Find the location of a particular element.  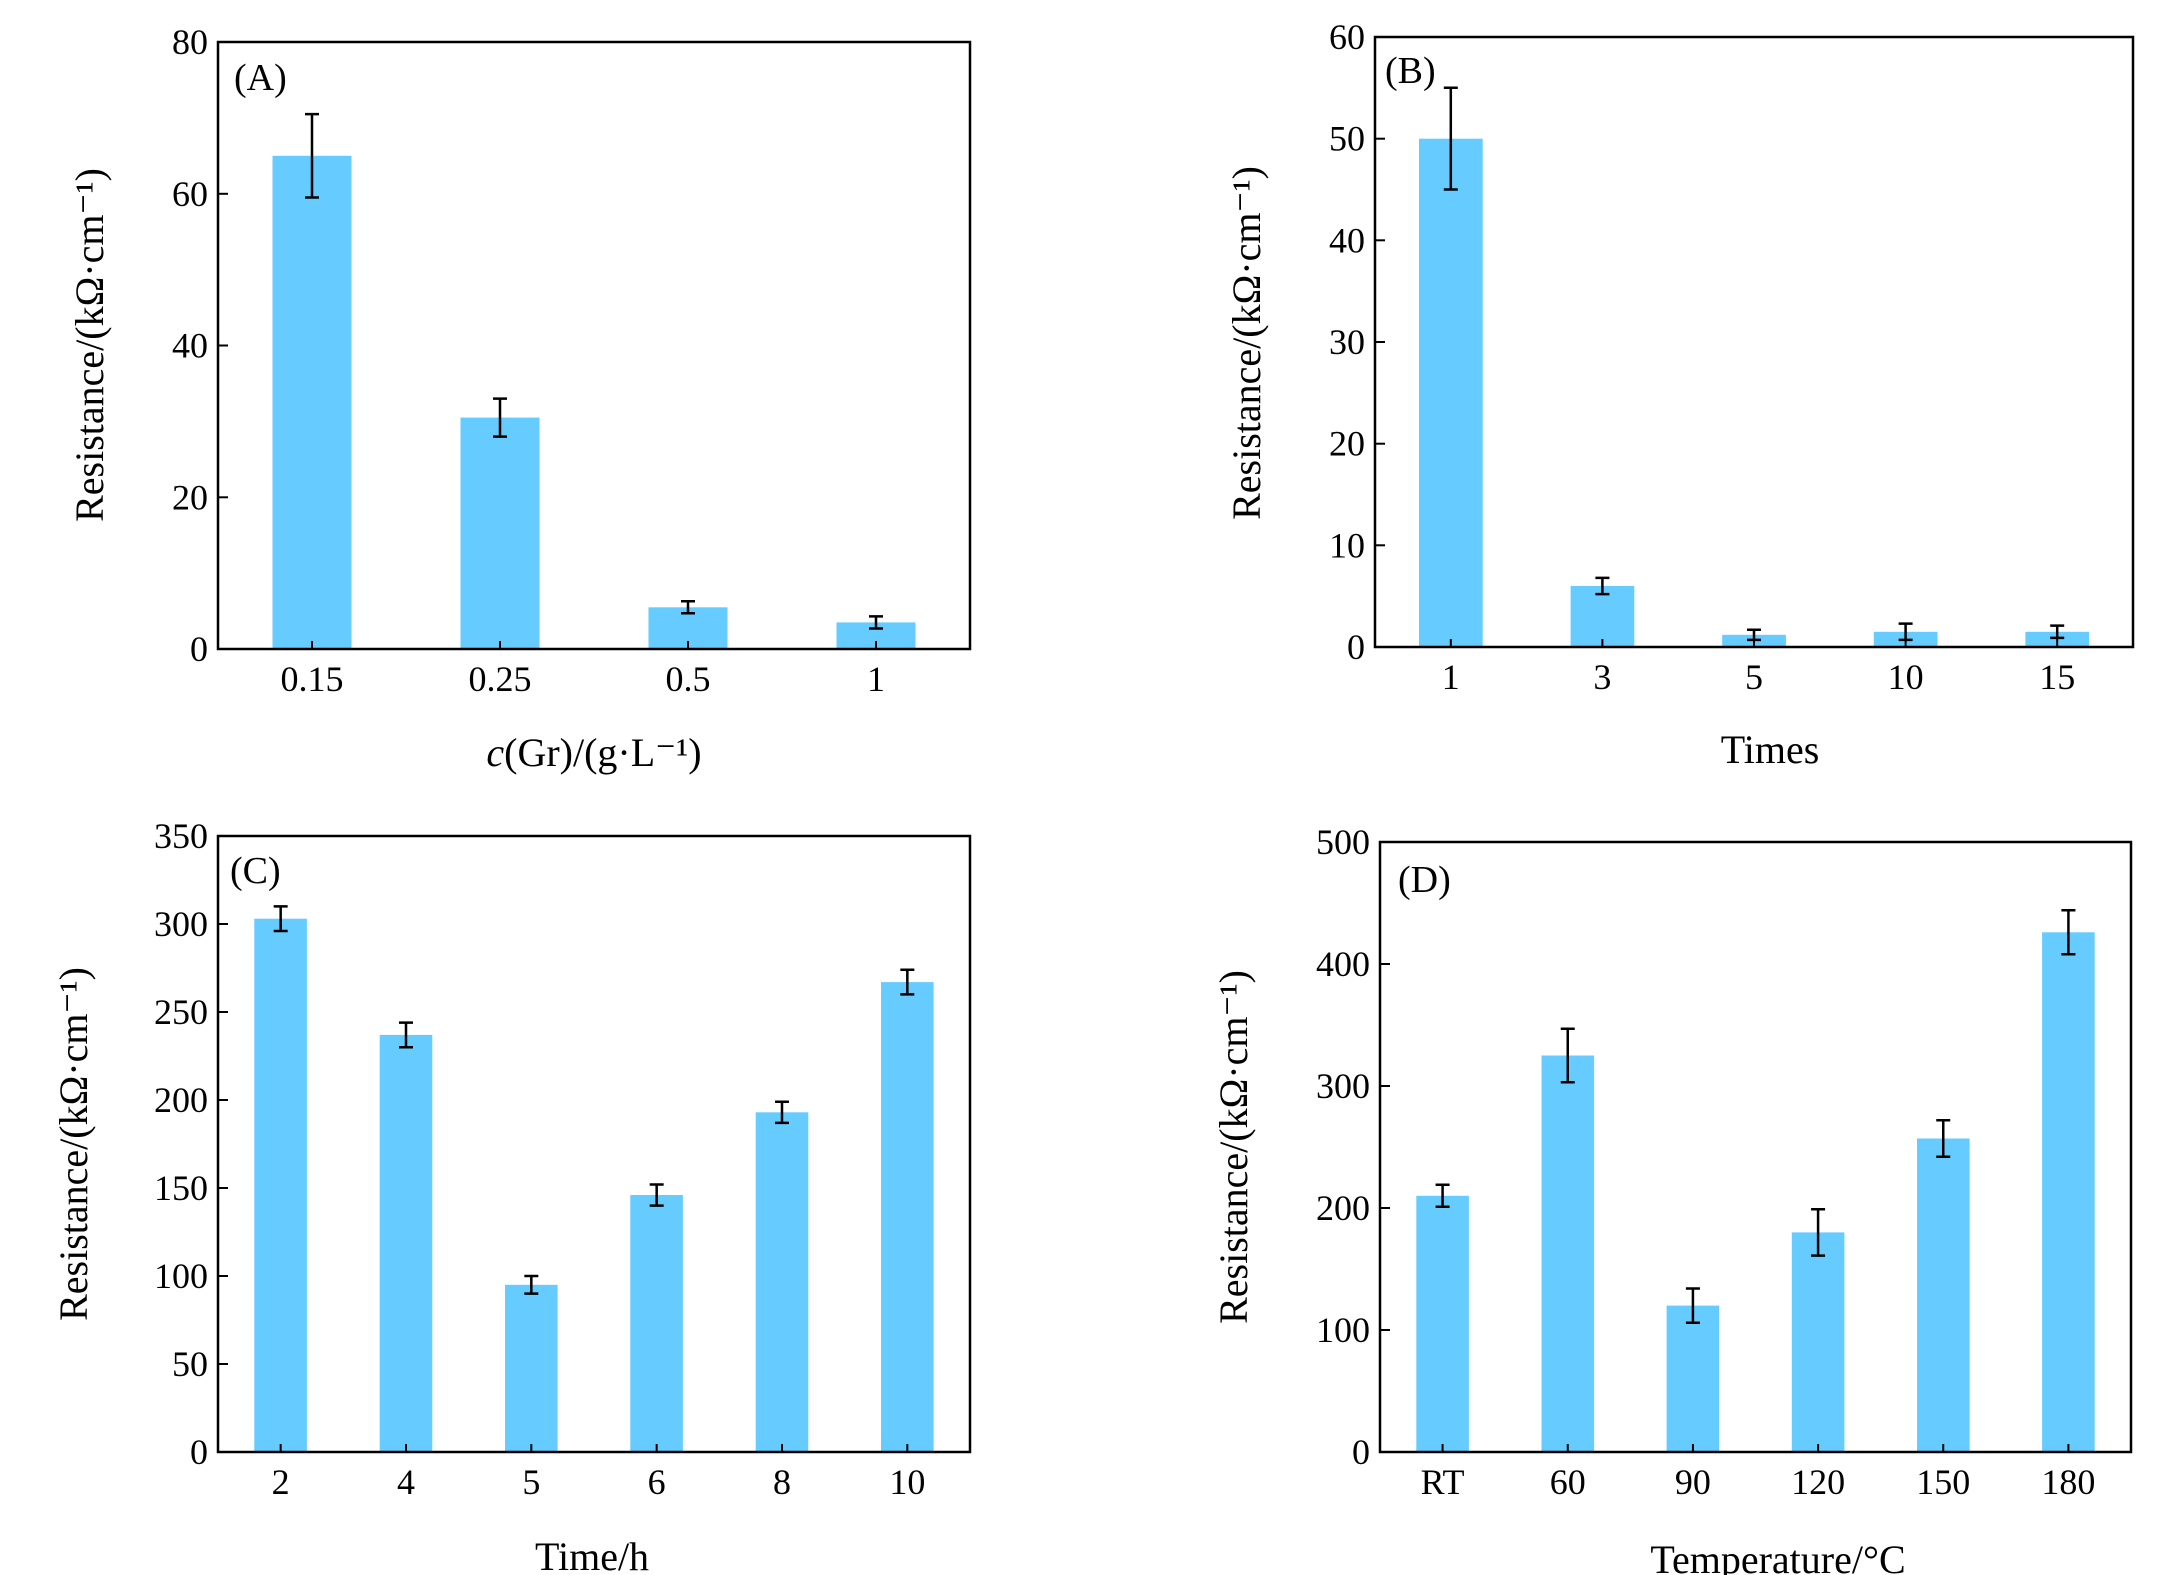

plot-frame-d is located at coordinates (1755, 1147).